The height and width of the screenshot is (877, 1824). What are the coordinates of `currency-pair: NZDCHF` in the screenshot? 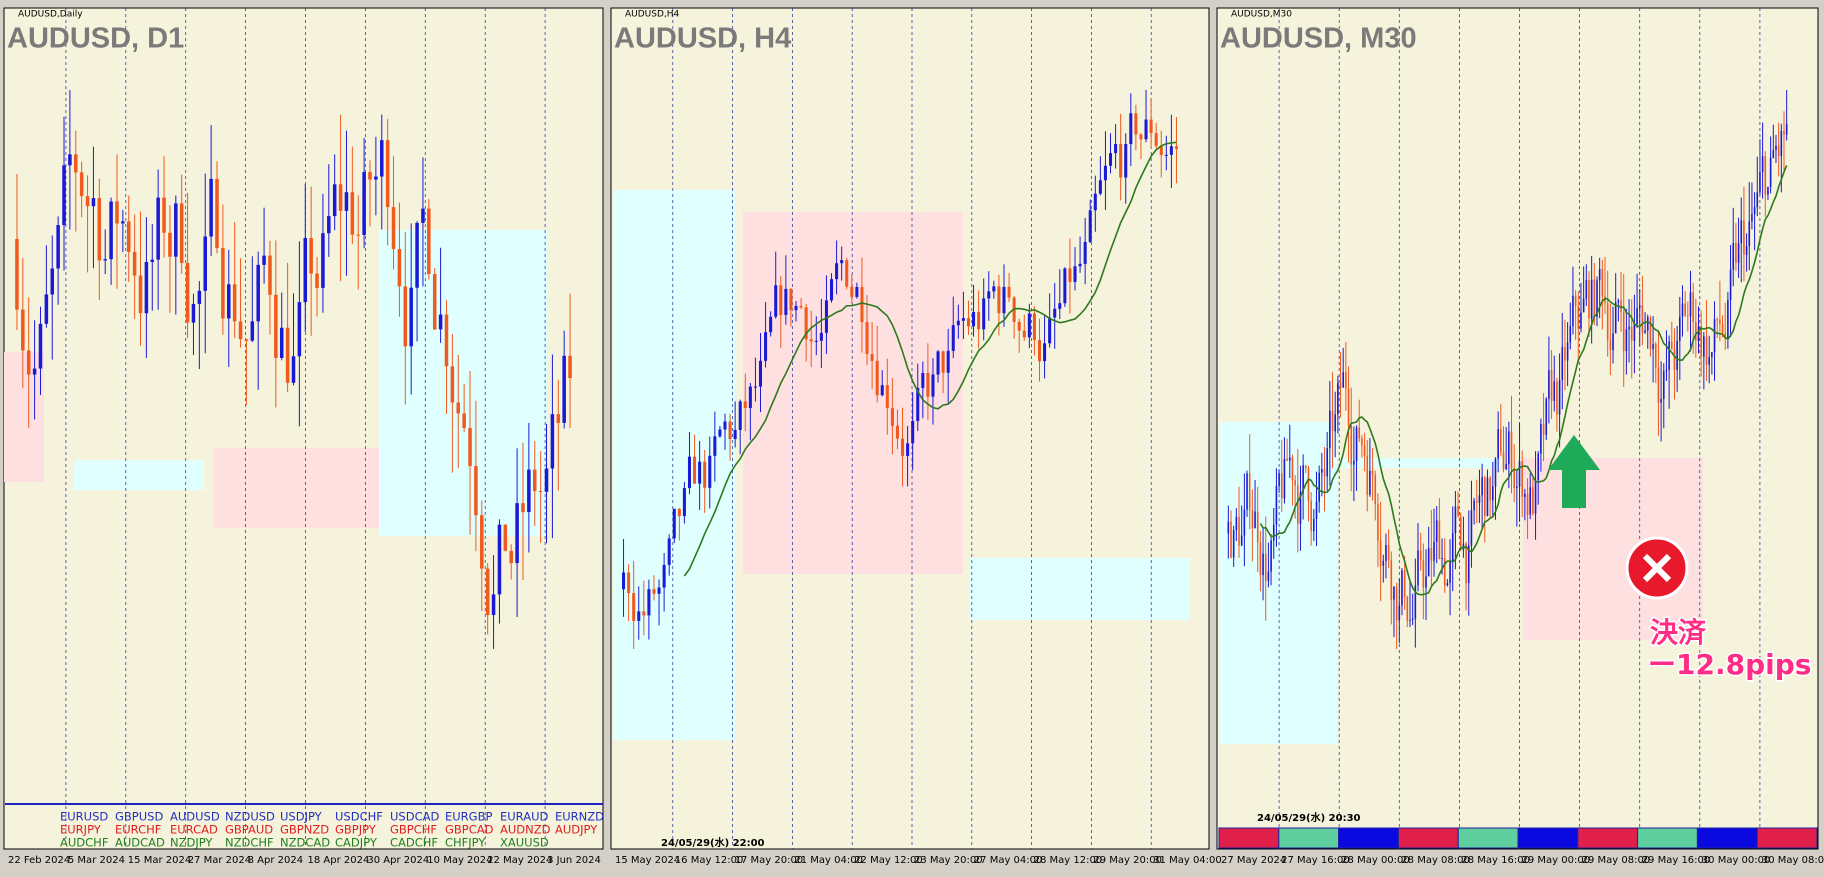 It's located at (249, 843).